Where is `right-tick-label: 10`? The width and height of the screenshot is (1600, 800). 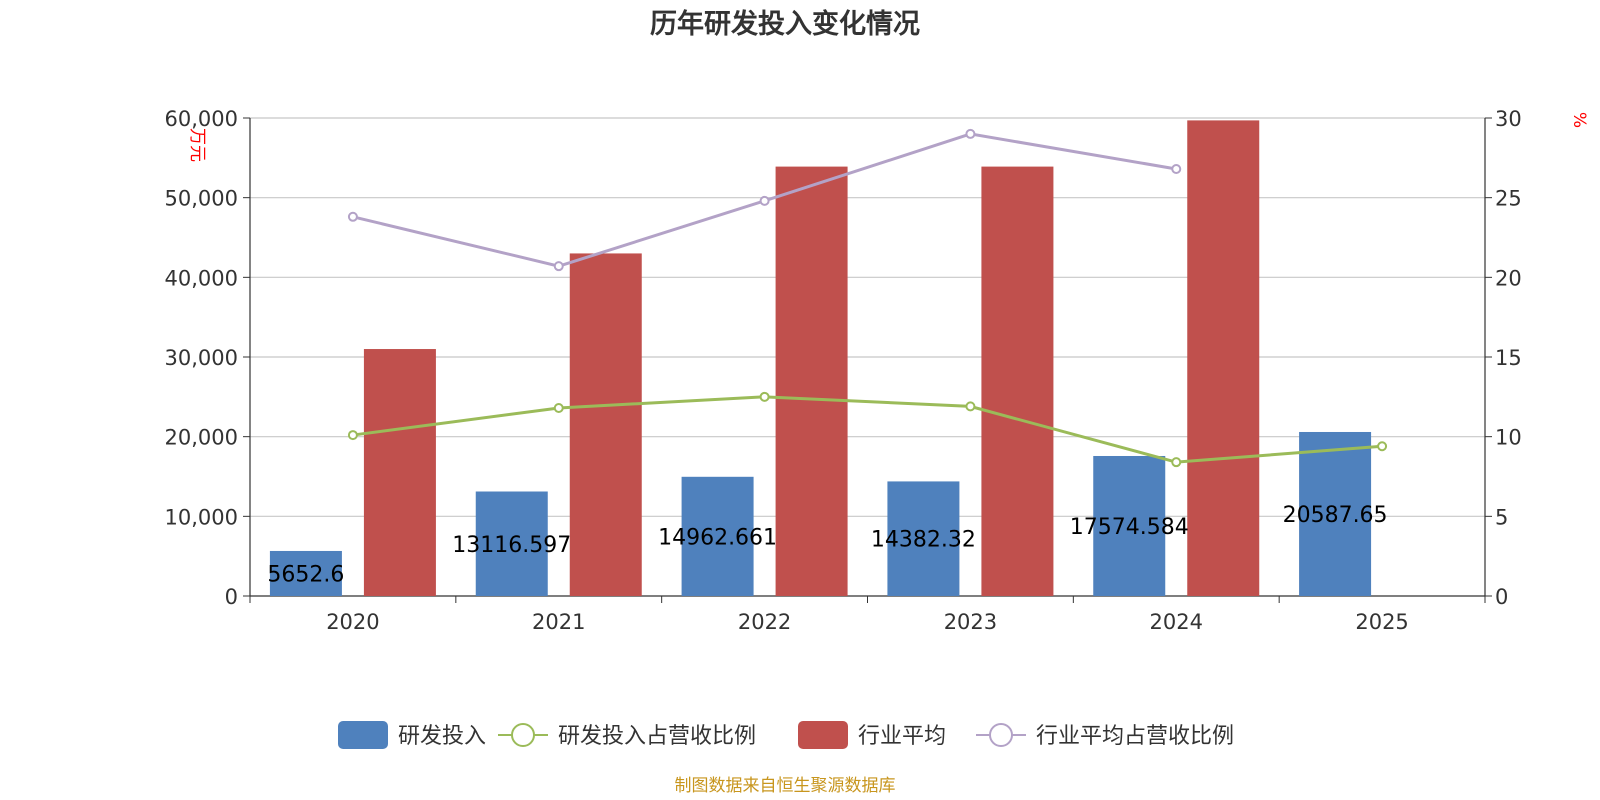 right-tick-label: 10 is located at coordinates (1508, 438).